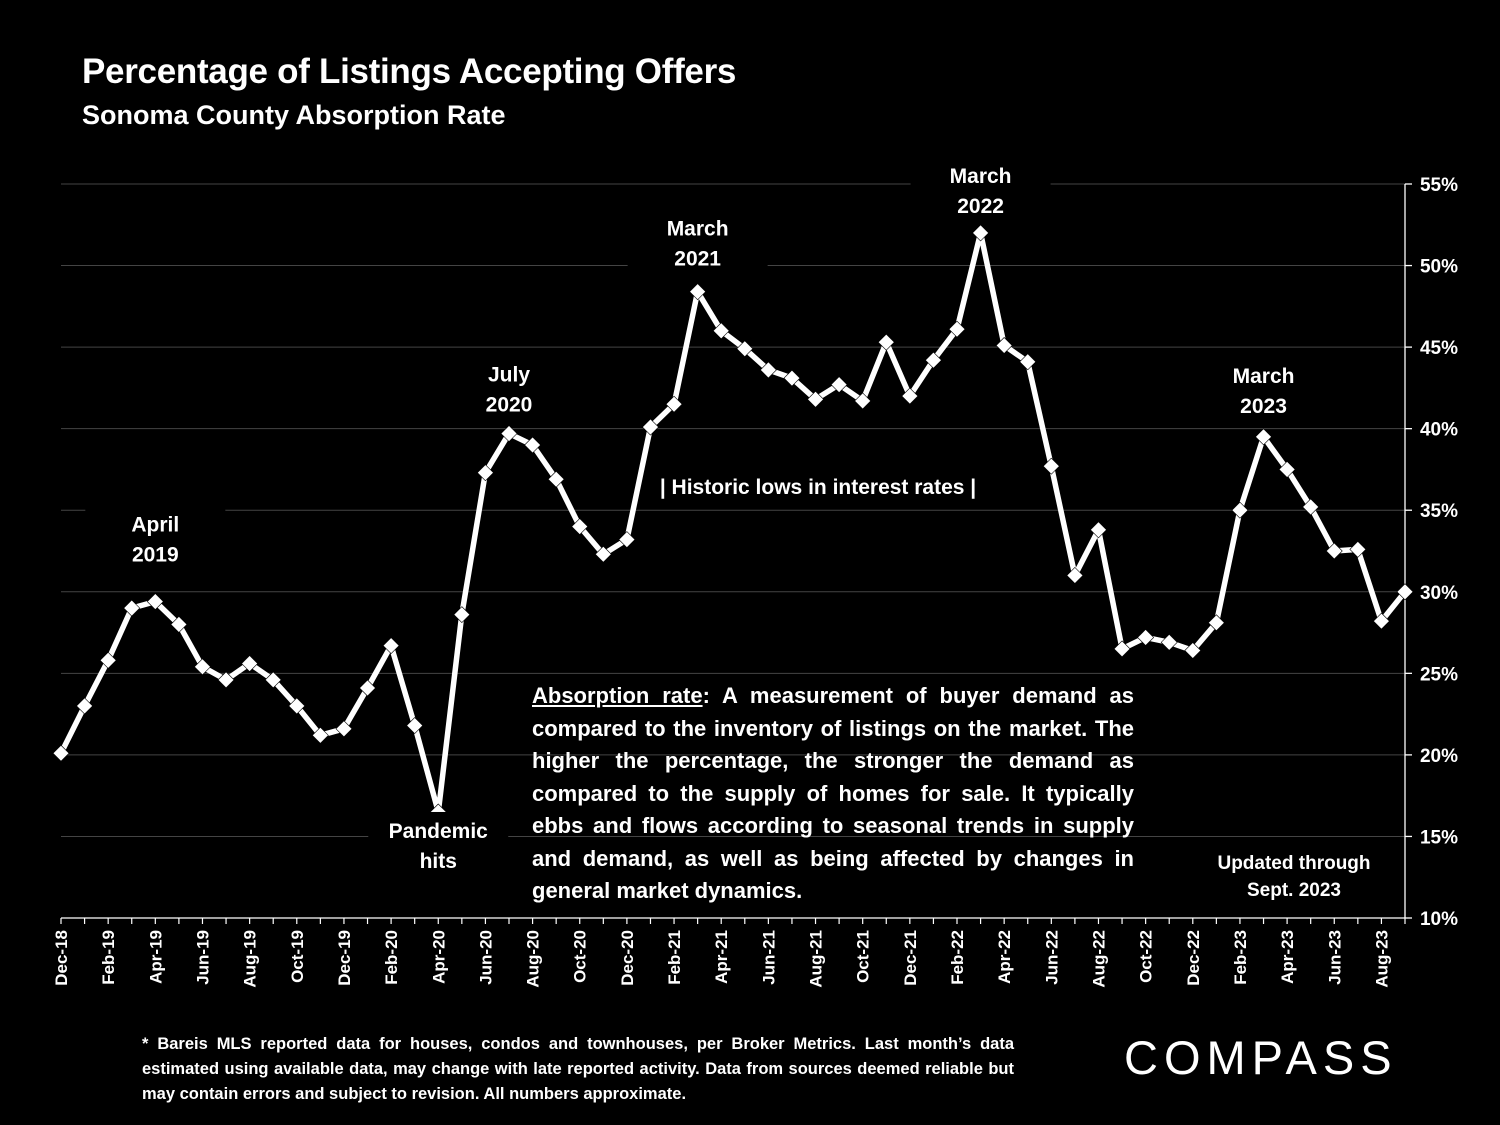  Describe the element at coordinates (1294, 890) in the screenshot. I see `update-note: Sept. 2023` at that location.